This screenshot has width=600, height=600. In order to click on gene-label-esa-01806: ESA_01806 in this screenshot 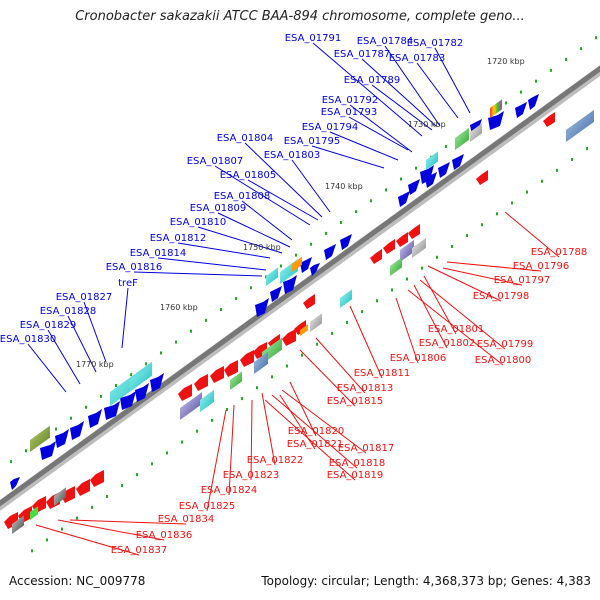, I will do `click(418, 358)`.